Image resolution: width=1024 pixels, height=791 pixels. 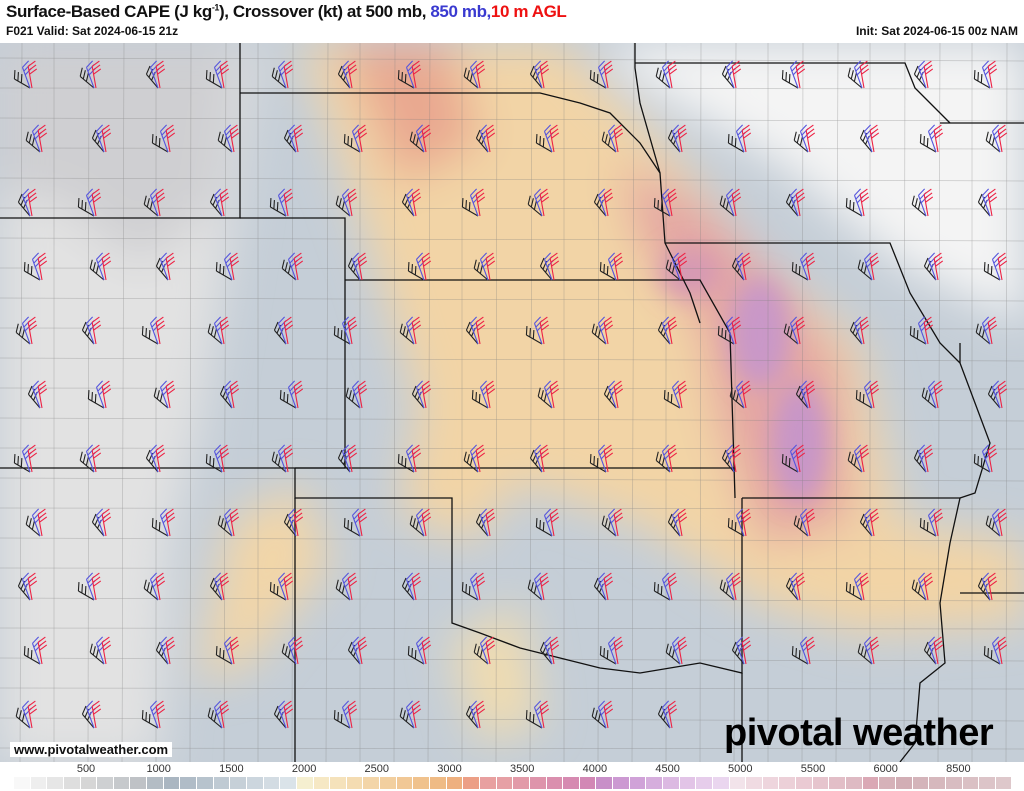 I want to click on website-label: www.pivotalweather.com, so click(x=91, y=749).